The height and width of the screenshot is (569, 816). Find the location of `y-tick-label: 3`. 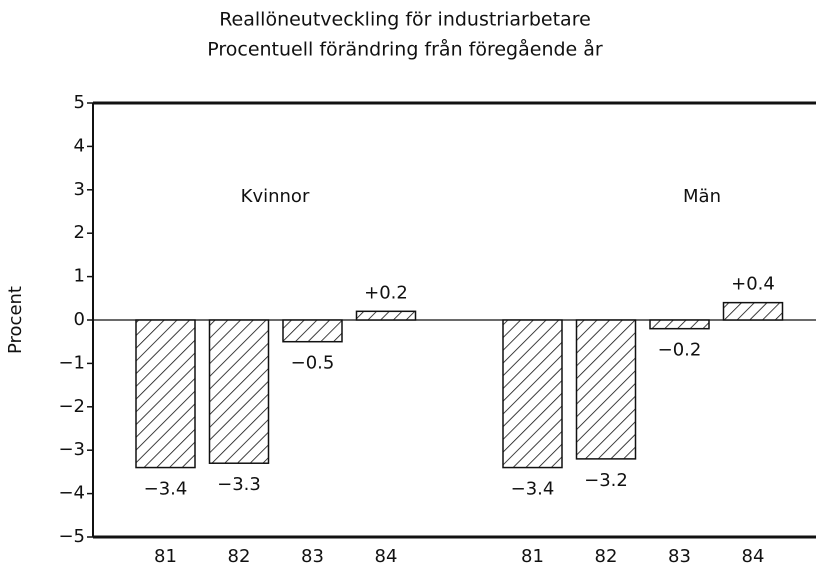

y-tick-label: 3 is located at coordinates (79, 189).